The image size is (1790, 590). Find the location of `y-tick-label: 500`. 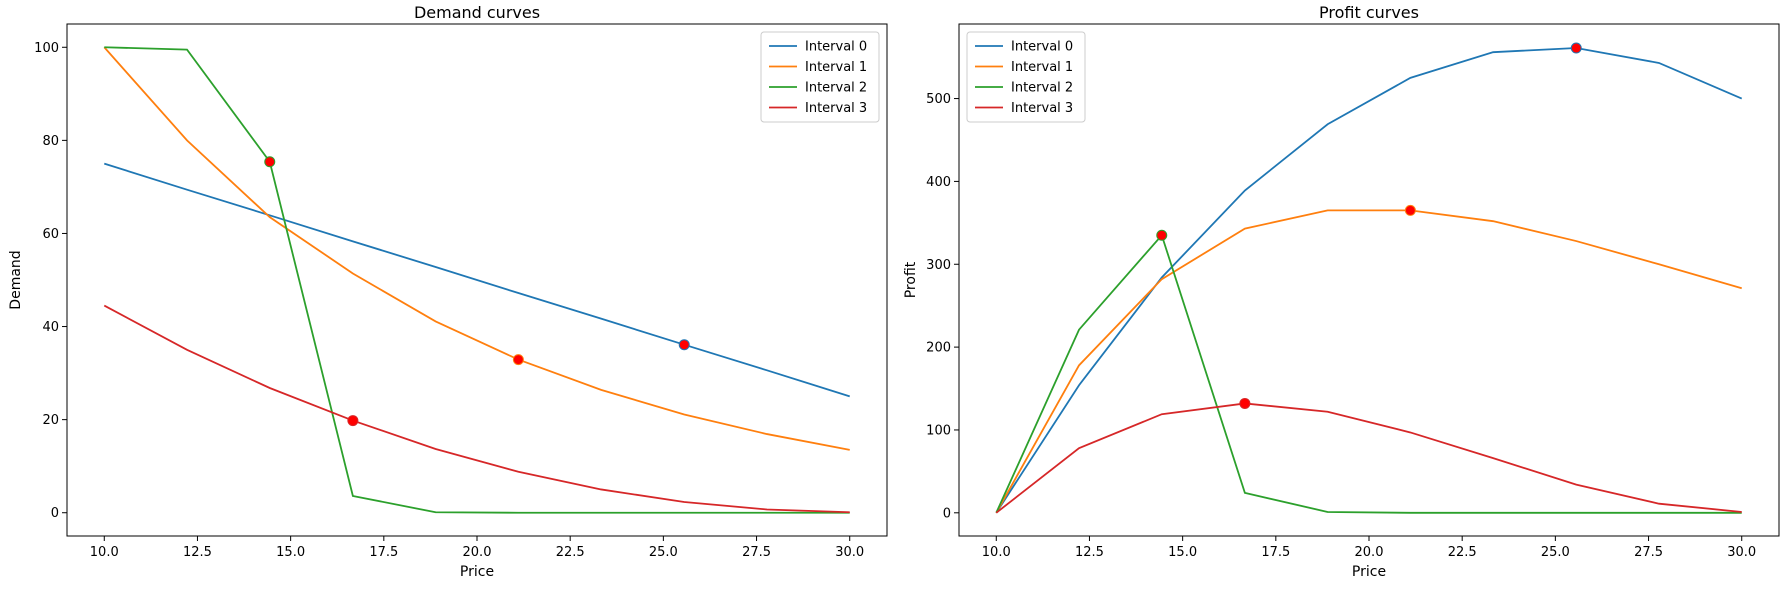

y-tick-label: 500 is located at coordinates (938, 99).